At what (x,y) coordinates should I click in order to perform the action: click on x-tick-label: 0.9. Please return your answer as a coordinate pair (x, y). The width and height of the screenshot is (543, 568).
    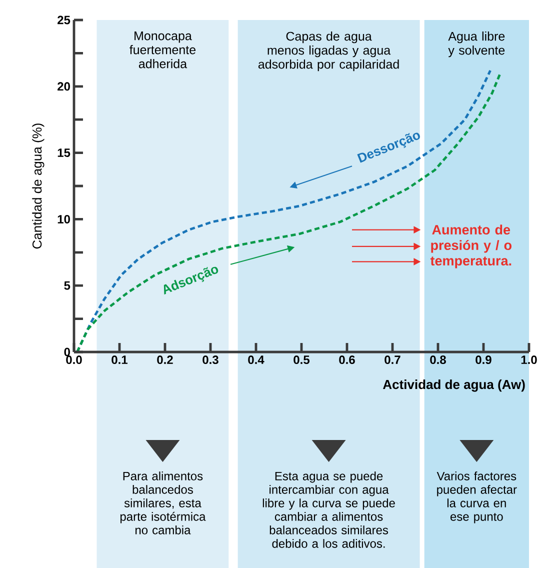
    Looking at the image, I should click on (484, 360).